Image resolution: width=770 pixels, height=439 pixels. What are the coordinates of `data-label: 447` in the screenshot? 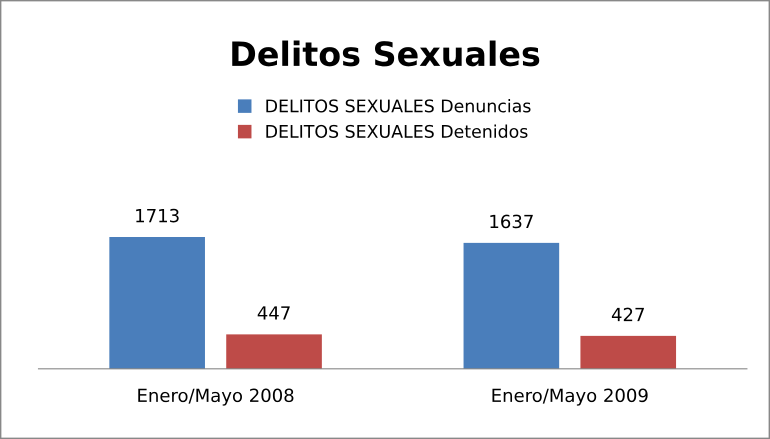 It's located at (274, 313).